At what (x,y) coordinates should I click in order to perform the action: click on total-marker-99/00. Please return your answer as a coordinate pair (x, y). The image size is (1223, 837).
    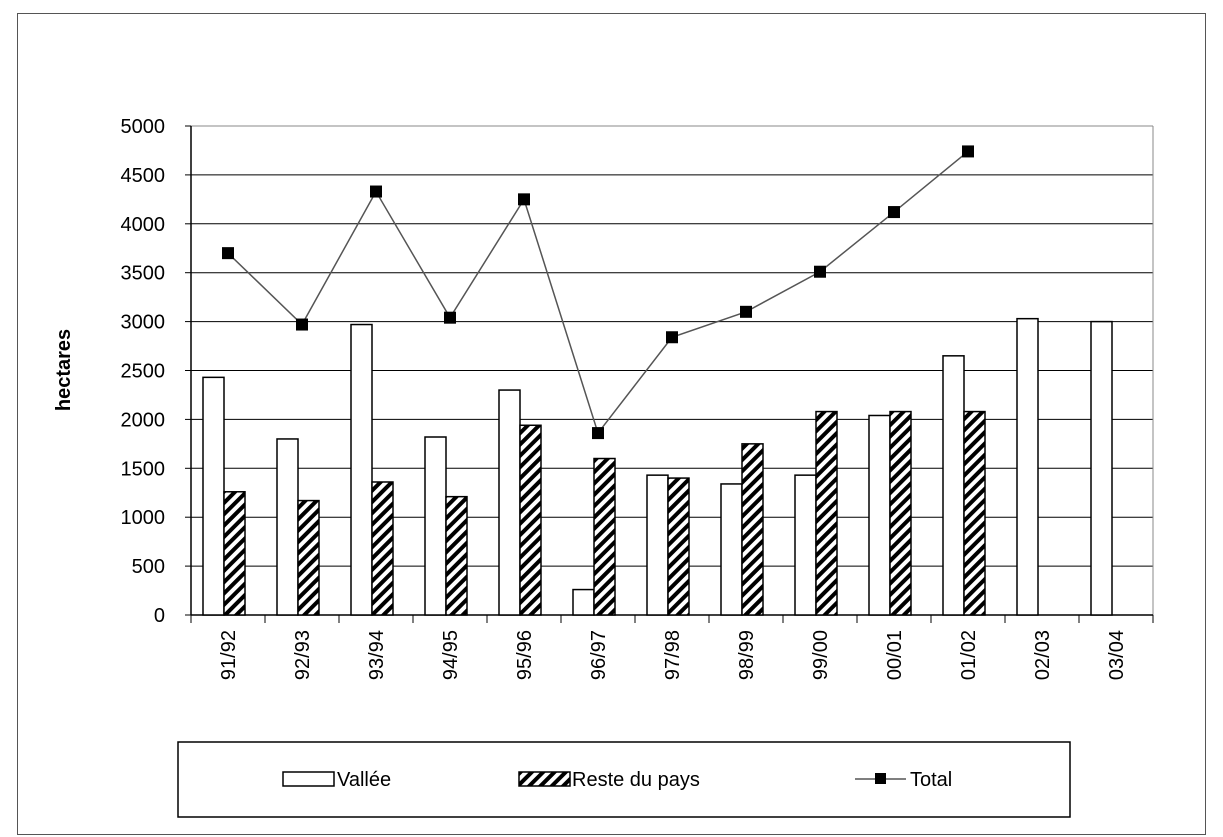
    Looking at the image, I should click on (820, 271).